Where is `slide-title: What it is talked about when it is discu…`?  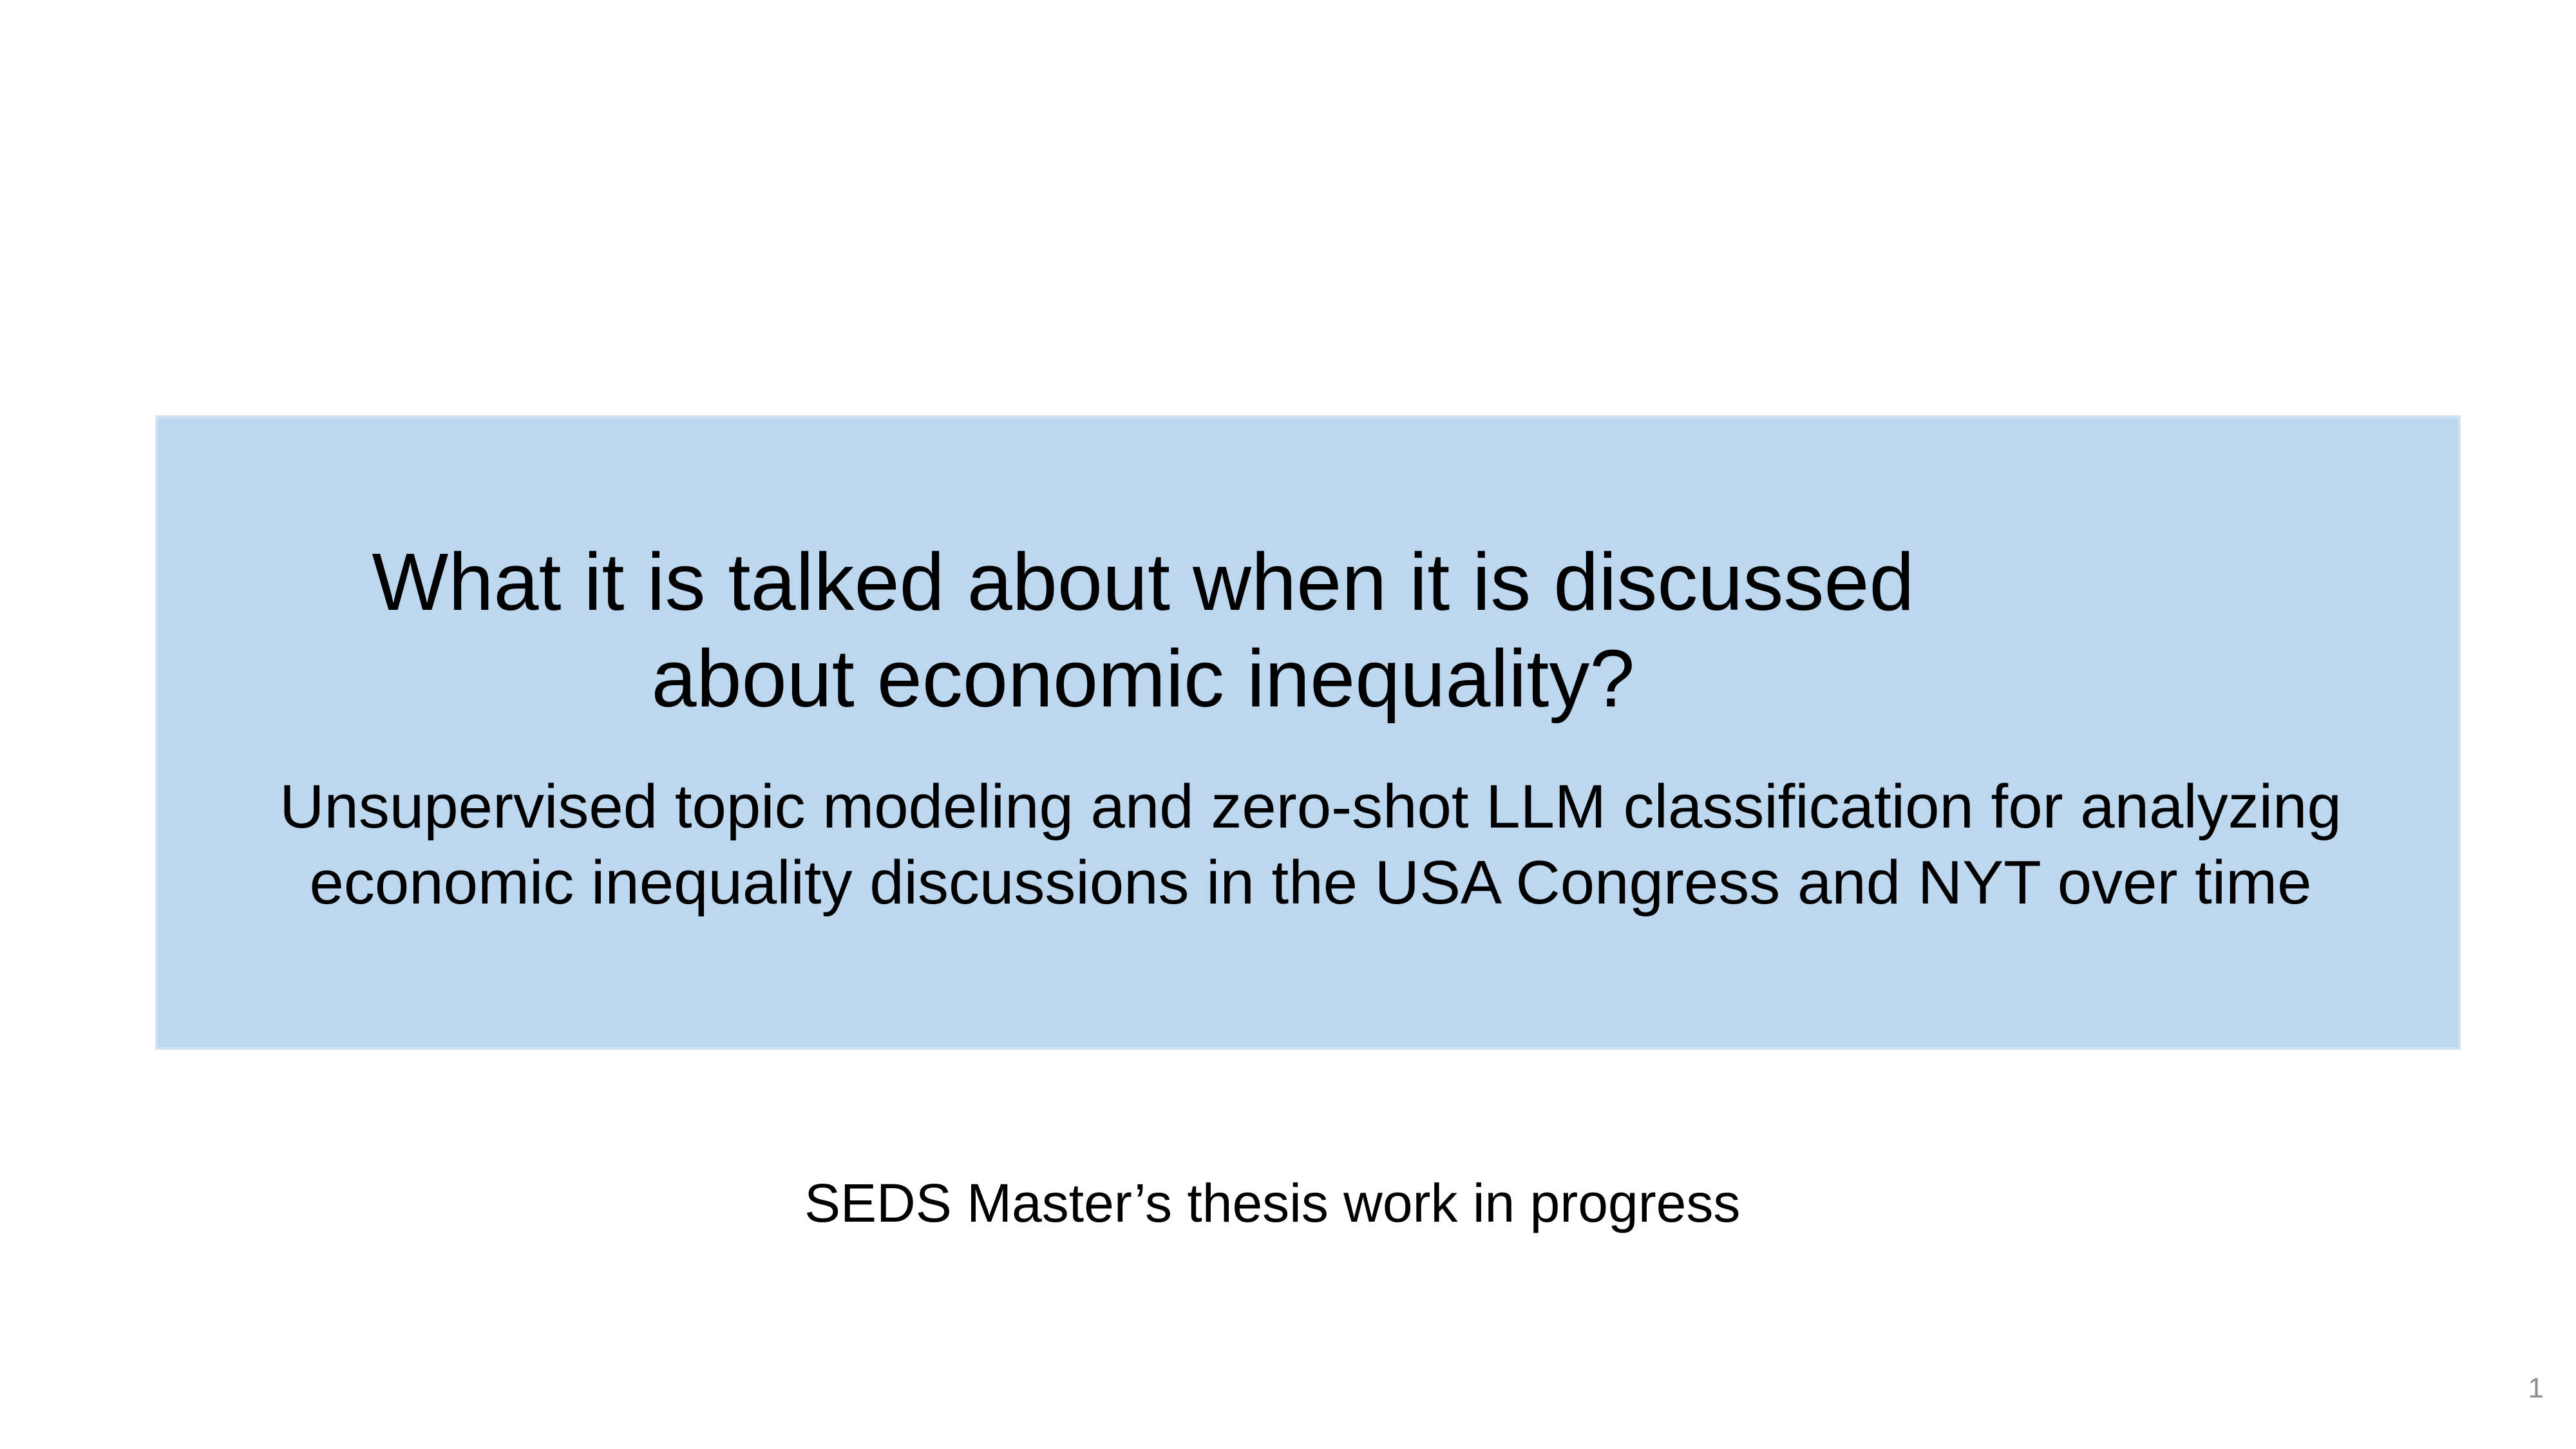
slide-title: What it is talked about when it is discu… is located at coordinates (1143, 630).